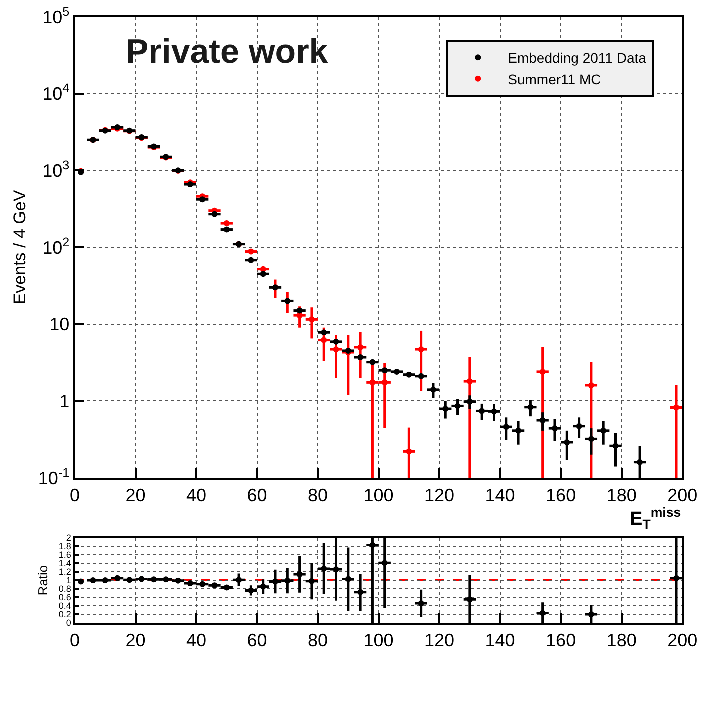  Describe the element at coordinates (65, 547) in the screenshot. I see `y-tick-label: 1.8` at that location.